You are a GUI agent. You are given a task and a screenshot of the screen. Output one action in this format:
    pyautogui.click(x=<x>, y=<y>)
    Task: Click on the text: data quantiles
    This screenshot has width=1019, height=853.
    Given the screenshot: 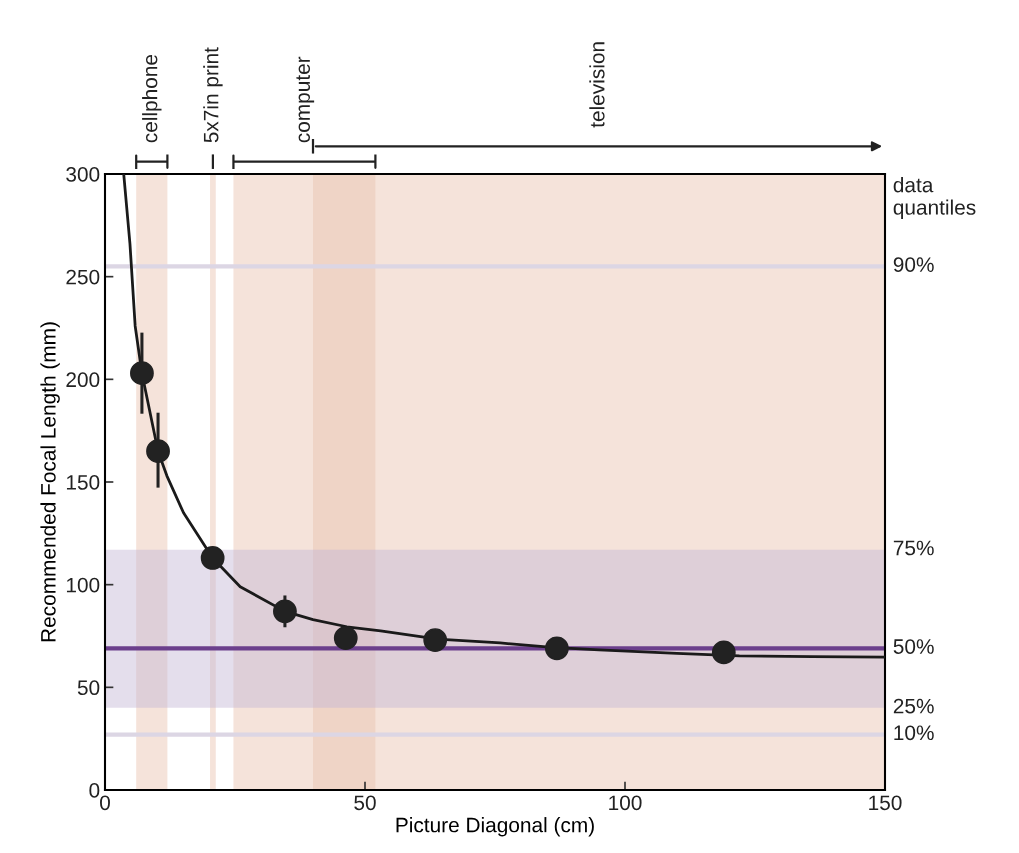 What is the action you would take?
    pyautogui.click(x=934, y=198)
    